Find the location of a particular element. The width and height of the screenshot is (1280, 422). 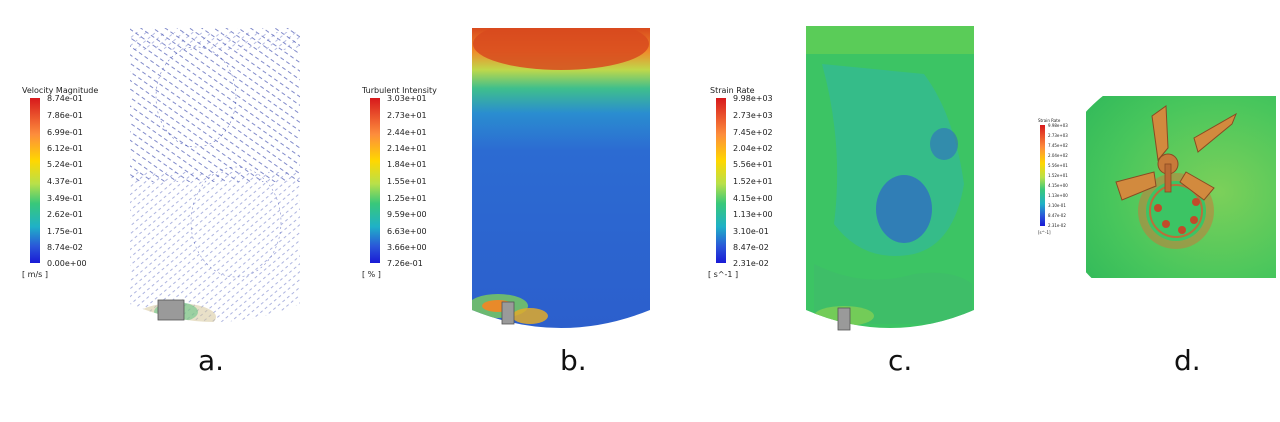

tick-label: 2.62e-01 is located at coordinates (65, 214).